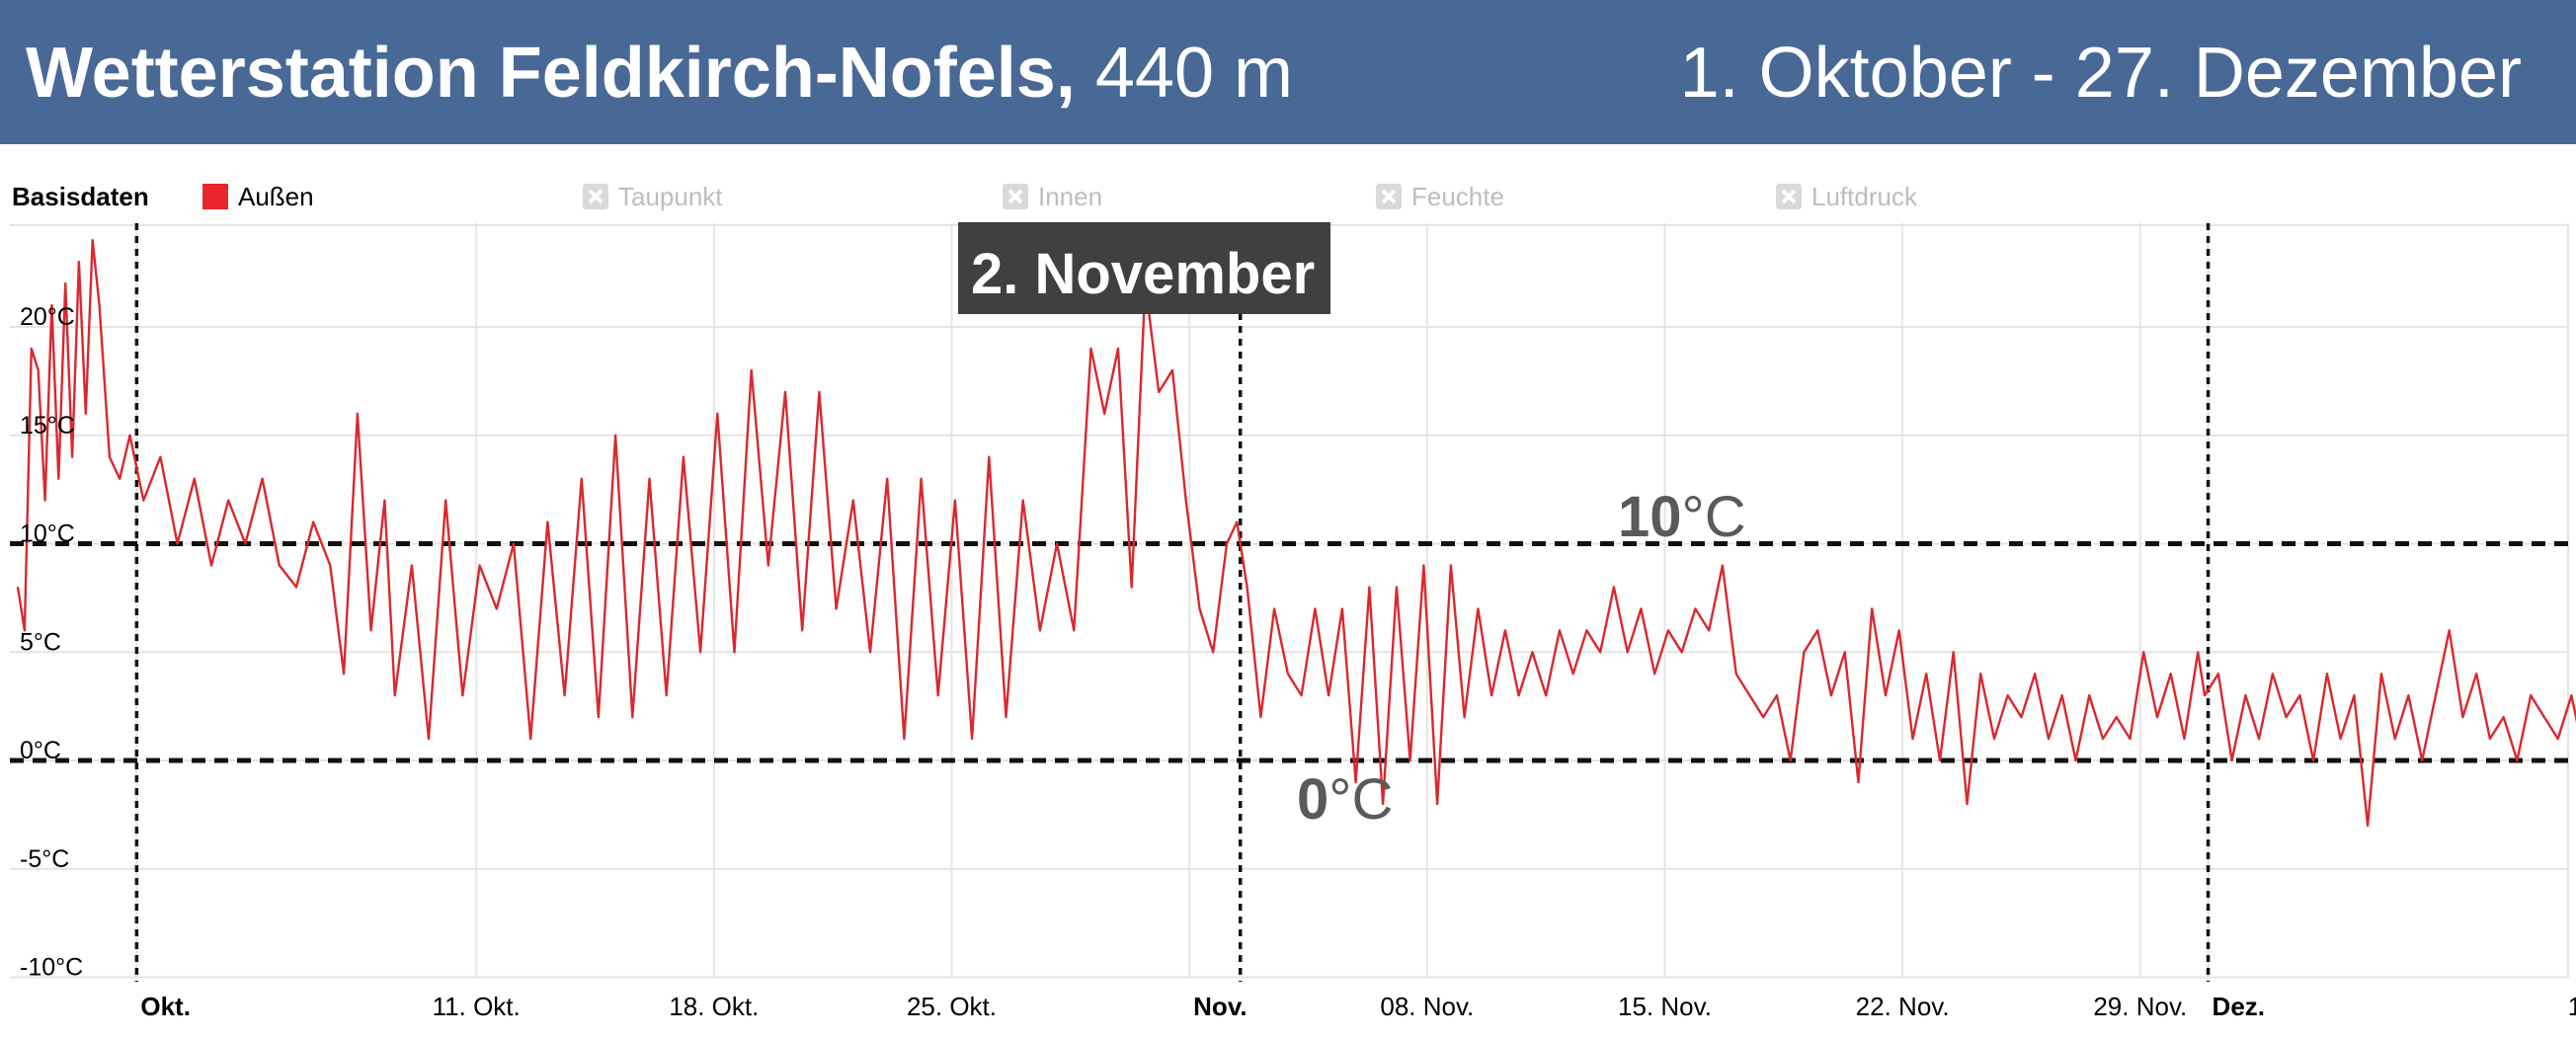 This screenshot has height=1039, width=2576. What do you see at coordinates (1427, 1006) in the screenshot?
I see `x-tick-label: 08. Nov.` at bounding box center [1427, 1006].